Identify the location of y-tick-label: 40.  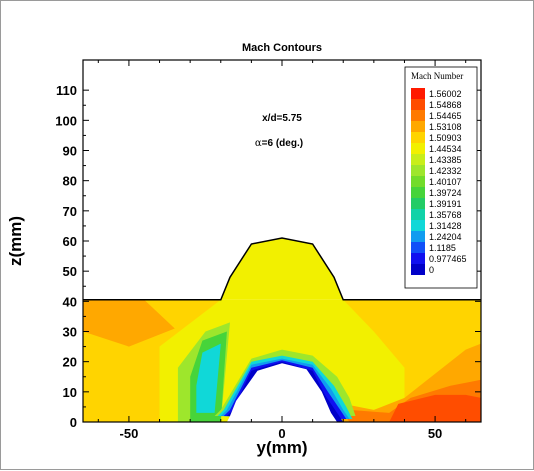
(70, 301).